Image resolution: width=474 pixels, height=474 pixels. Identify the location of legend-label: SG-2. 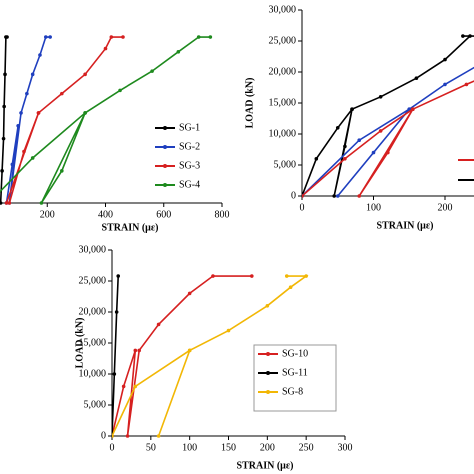
(189, 146).